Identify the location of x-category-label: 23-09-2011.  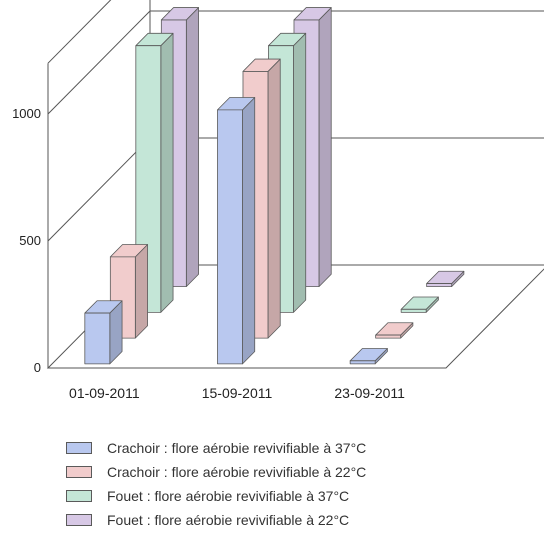
(369, 393).